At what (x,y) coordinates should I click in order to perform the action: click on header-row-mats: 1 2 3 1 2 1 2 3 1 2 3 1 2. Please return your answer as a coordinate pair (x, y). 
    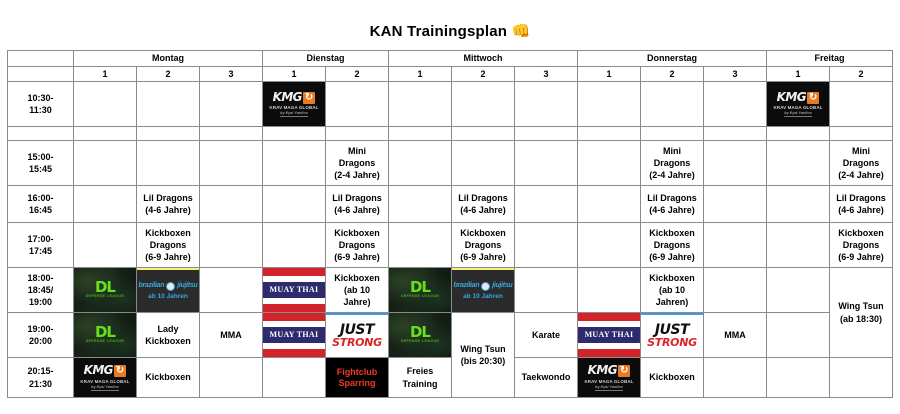
    Looking at the image, I should click on (450, 74).